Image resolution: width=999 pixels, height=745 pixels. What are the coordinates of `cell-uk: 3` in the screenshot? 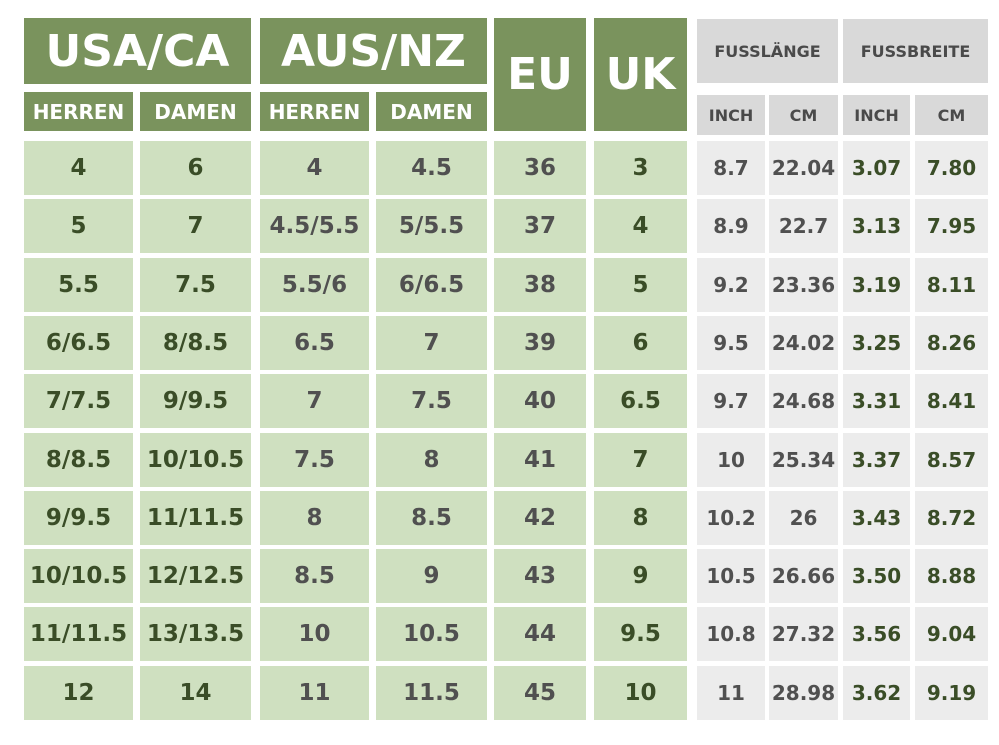 It's located at (640, 168).